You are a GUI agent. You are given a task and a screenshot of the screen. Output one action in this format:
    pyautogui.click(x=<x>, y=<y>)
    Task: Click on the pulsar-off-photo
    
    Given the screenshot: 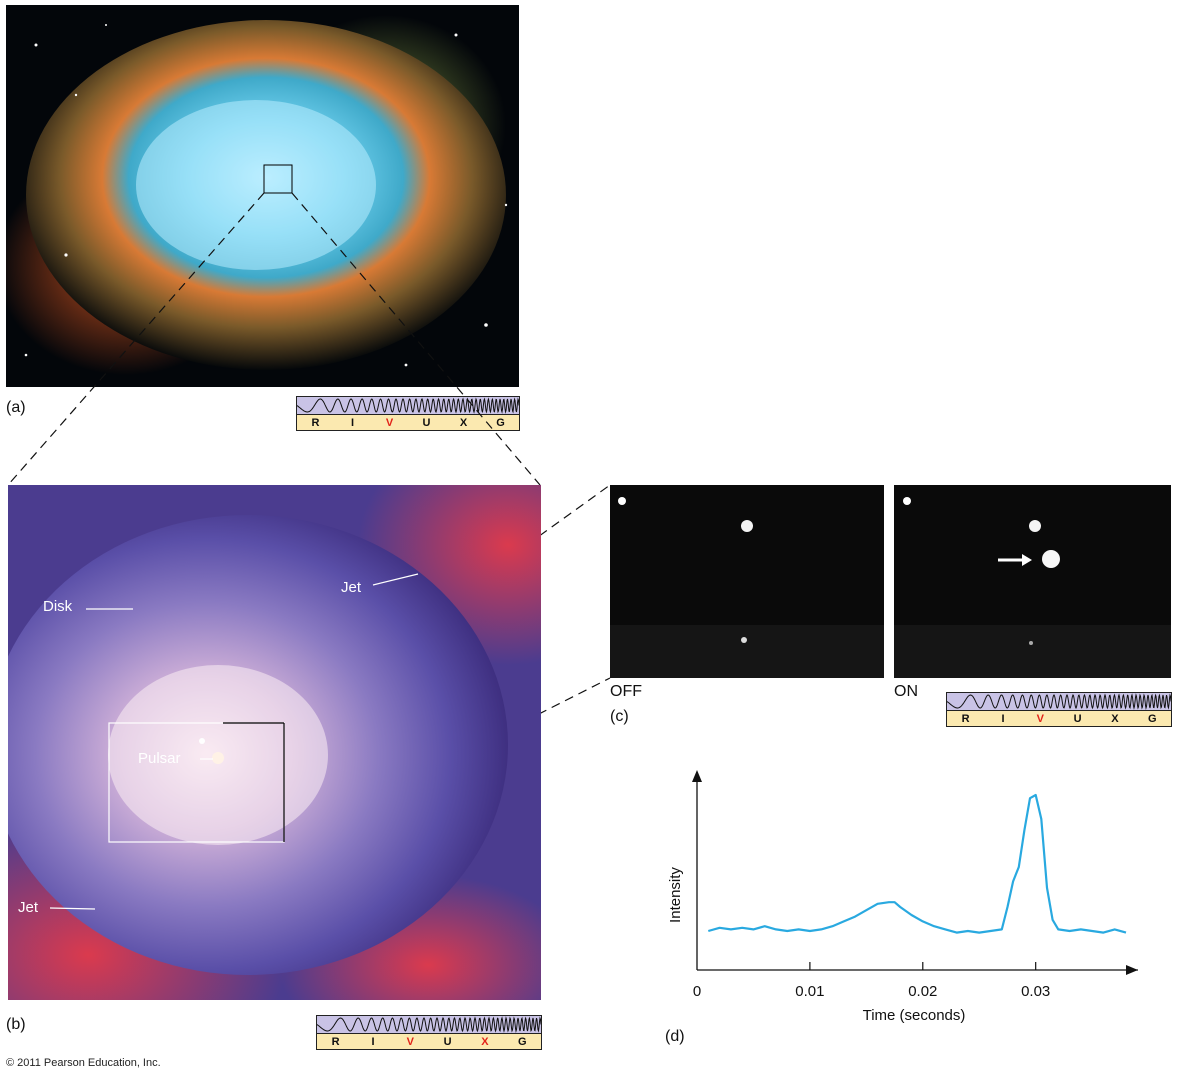 What is the action you would take?
    pyautogui.click(x=747, y=581)
    